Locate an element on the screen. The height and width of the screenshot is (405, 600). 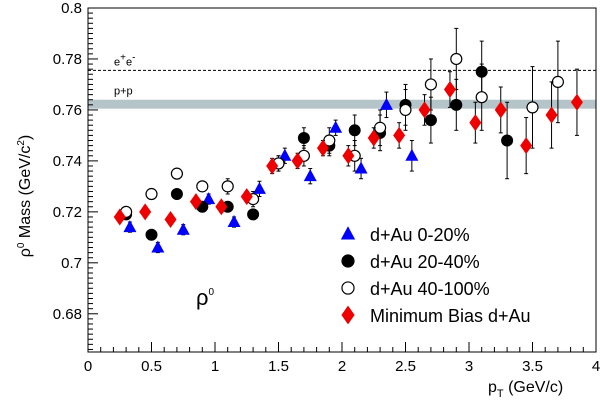
legend-dau-0-20-marker is located at coordinates (348, 233).